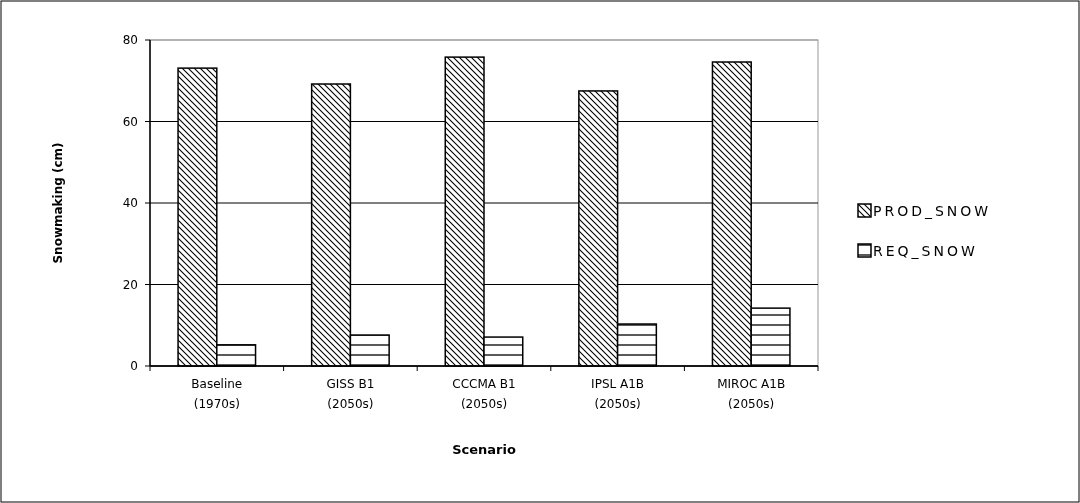 The image size is (1080, 503). What do you see at coordinates (130, 203) in the screenshot?
I see `y-tick-label: 40` at bounding box center [130, 203].